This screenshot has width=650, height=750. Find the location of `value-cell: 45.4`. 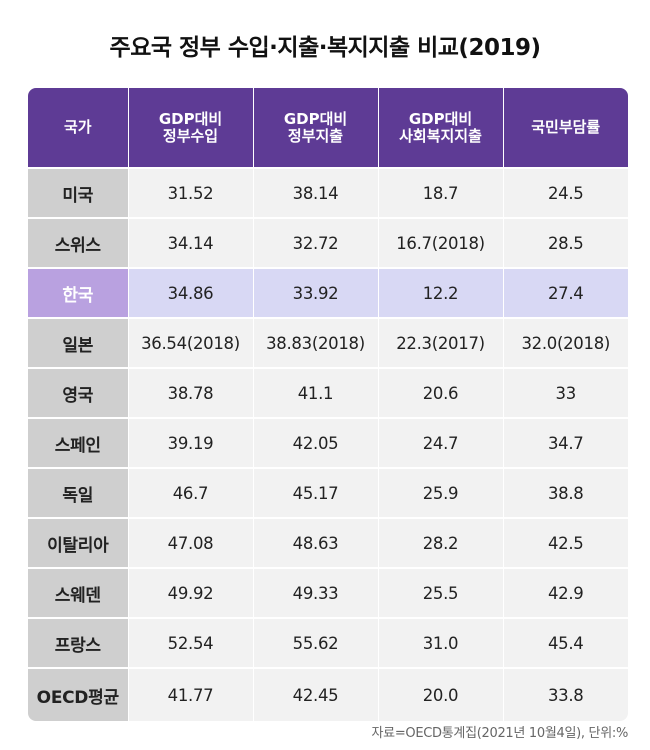

value-cell: 45.4 is located at coordinates (565, 642).